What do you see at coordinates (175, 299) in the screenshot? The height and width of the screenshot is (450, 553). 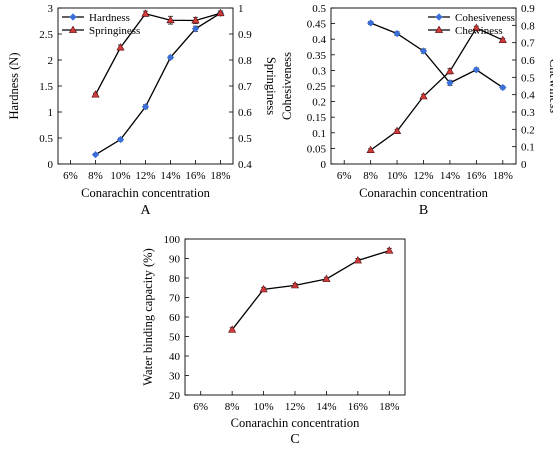 I see `y-left-tick-label: 70` at bounding box center [175, 299].